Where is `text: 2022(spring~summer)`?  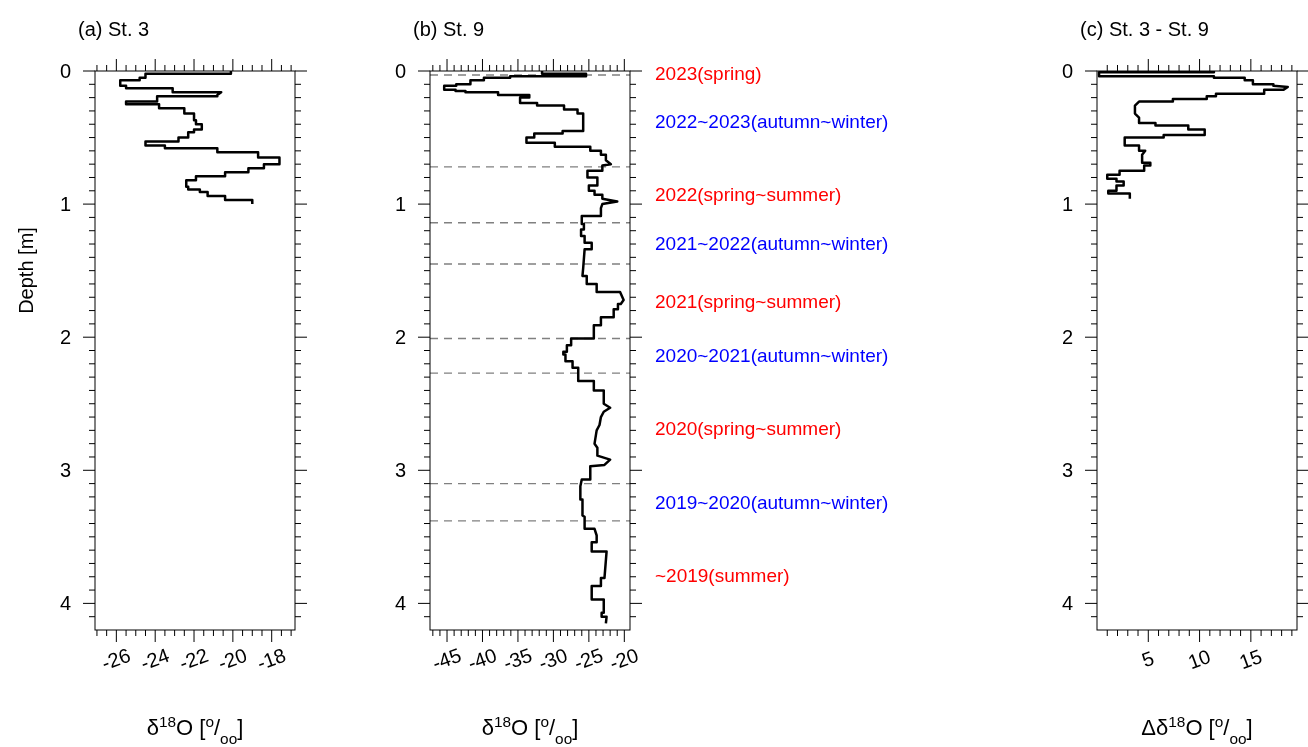
text: 2022(spring~summer) is located at coordinates (748, 195).